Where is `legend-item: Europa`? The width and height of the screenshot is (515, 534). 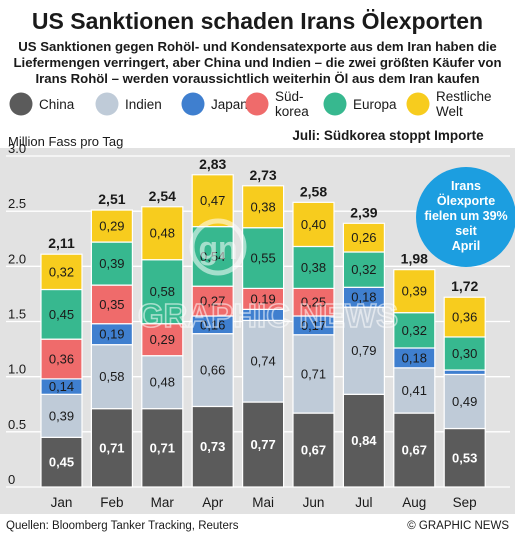 legend-item: Europa is located at coordinates (360, 104).